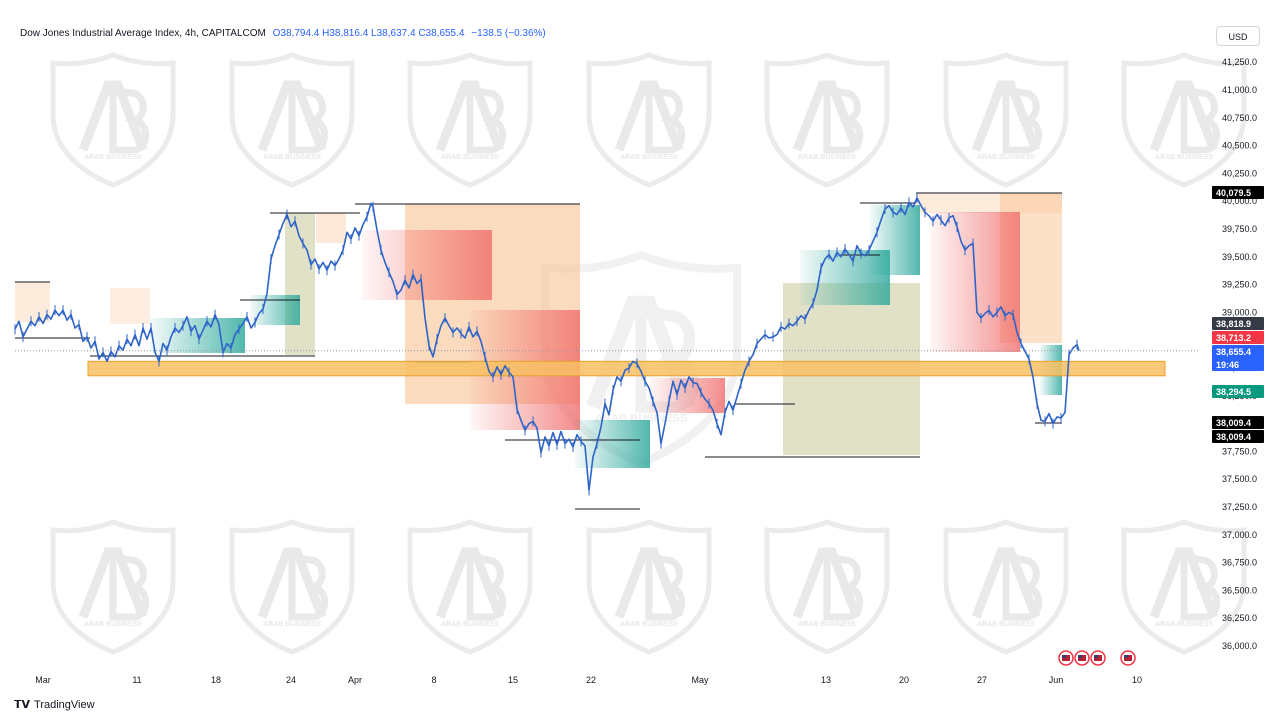  What do you see at coordinates (1239, 285) in the screenshot?
I see `y-tick-label: 39,250.0` at bounding box center [1239, 285].